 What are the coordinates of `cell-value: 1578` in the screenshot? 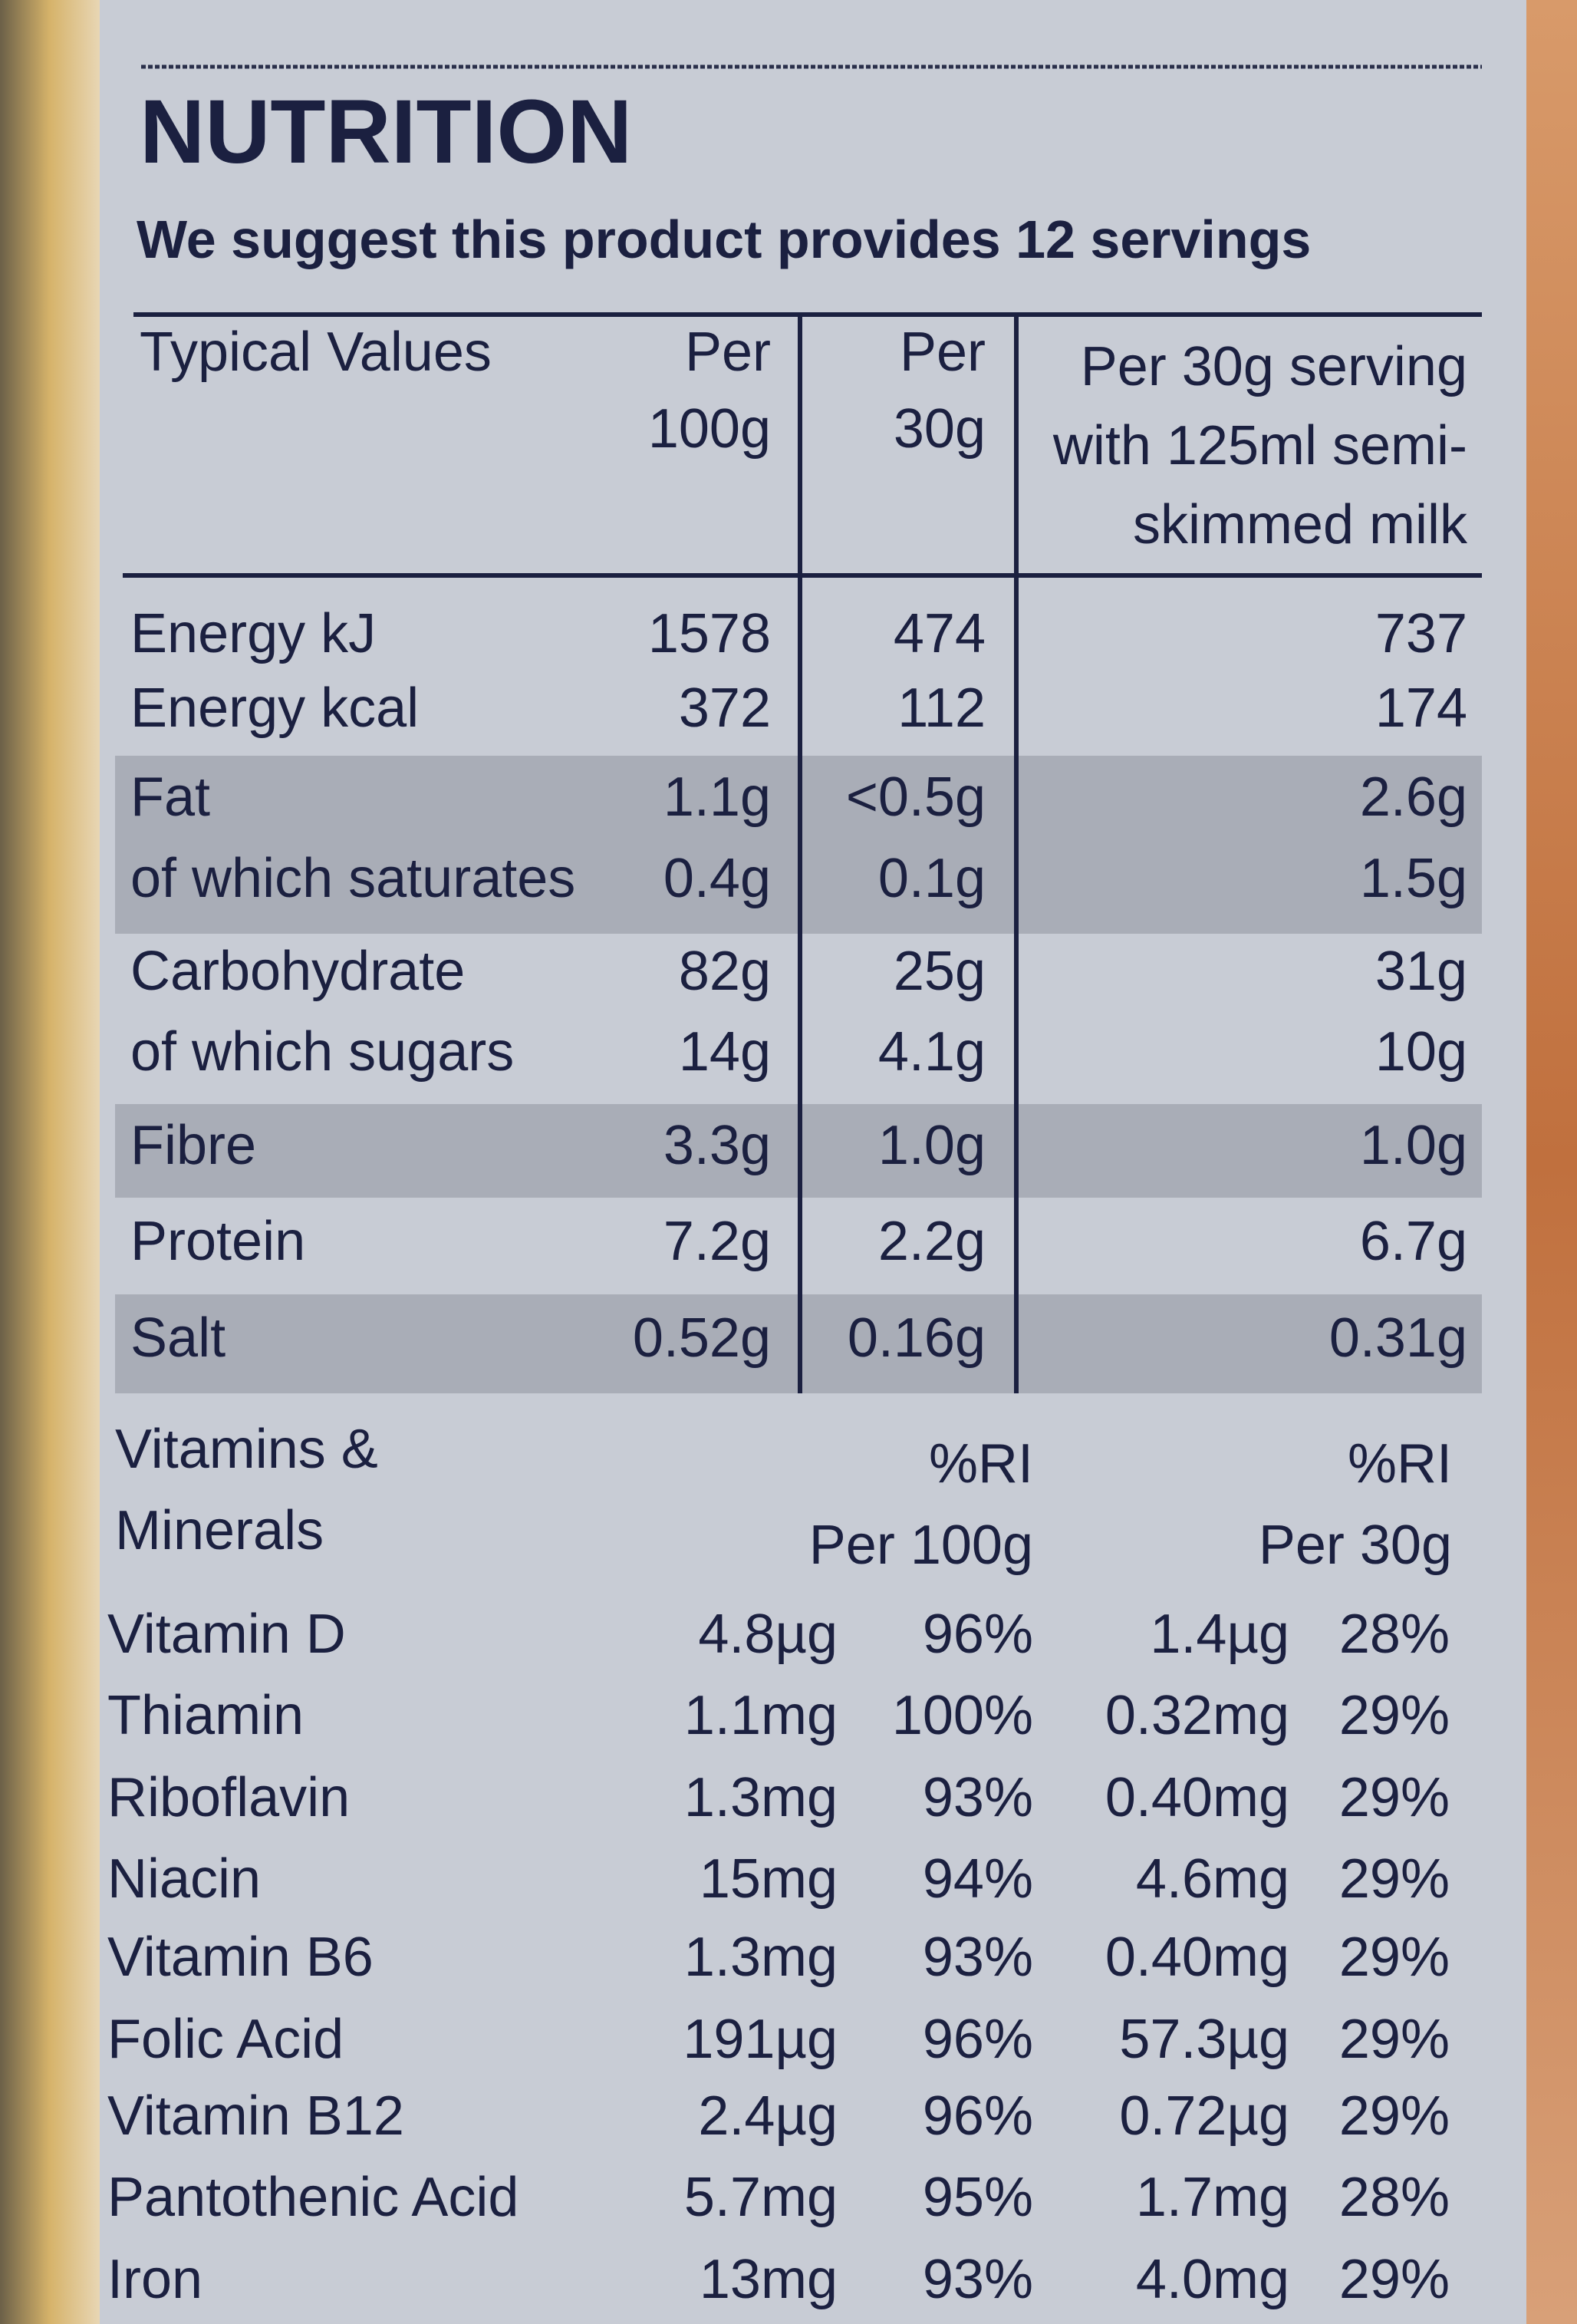 It's located at (709, 633).